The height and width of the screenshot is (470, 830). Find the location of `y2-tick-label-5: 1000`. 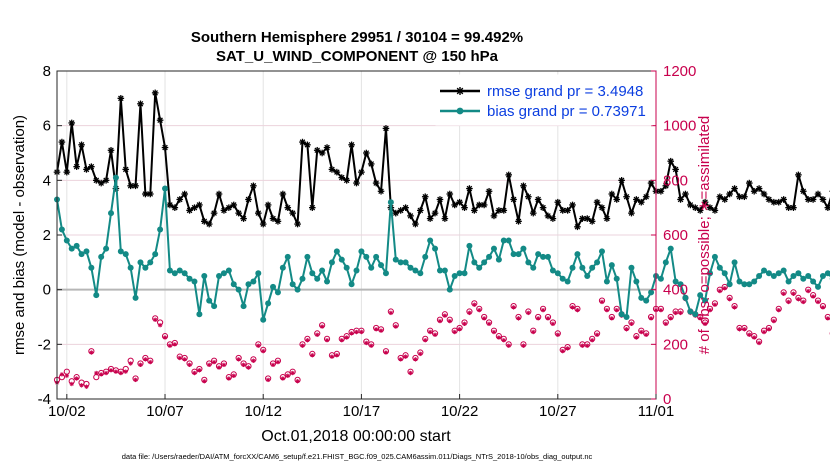

y2-tick-label-5: 1000 is located at coordinates (679, 126).